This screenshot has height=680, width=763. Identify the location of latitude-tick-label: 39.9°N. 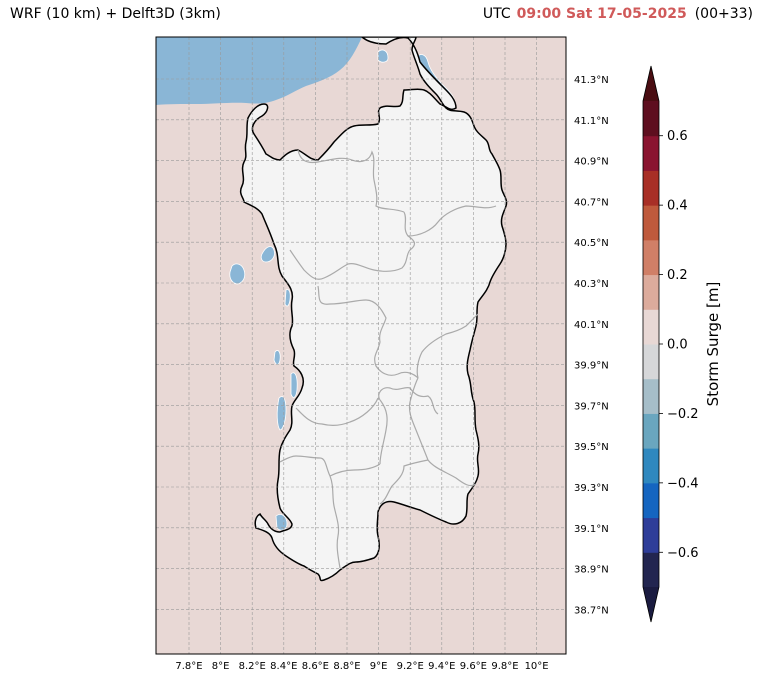
(591, 366).